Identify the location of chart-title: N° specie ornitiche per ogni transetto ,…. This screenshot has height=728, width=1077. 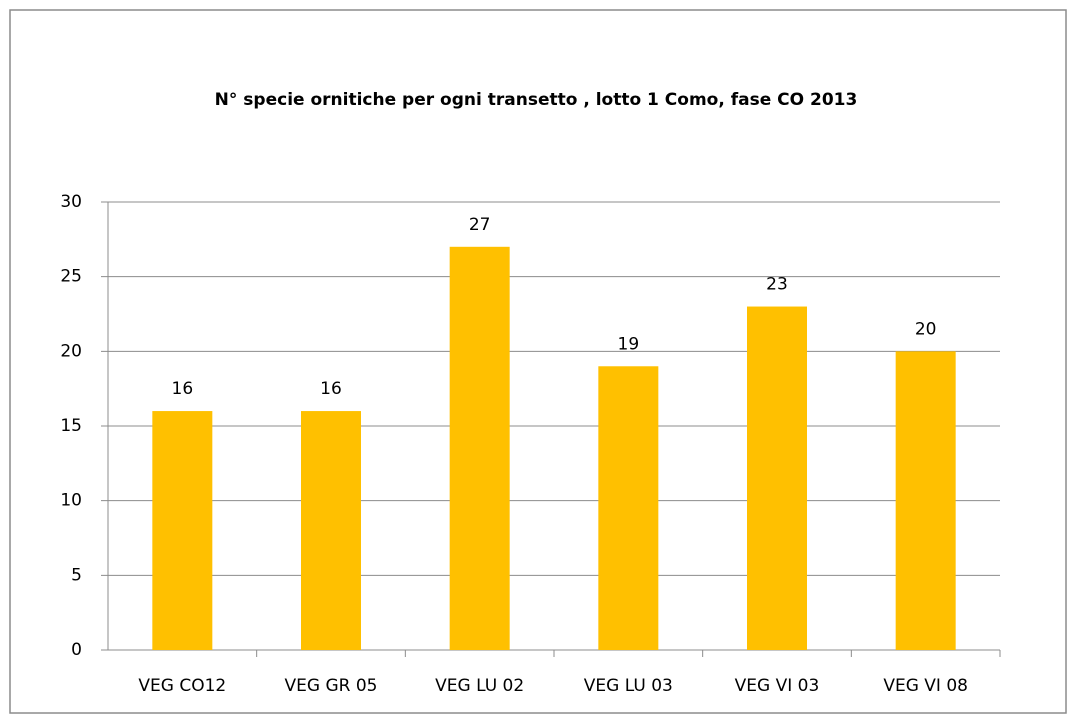
(536, 100).